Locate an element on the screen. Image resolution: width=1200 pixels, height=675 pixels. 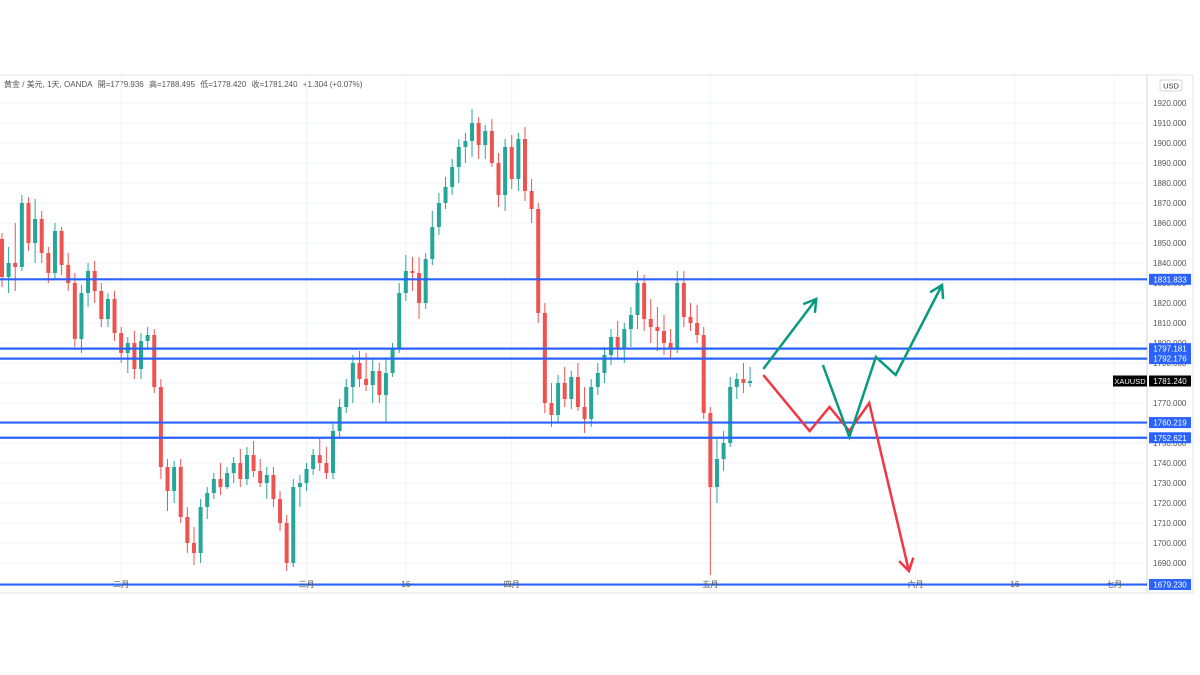
support-1760-tag is located at coordinates (1170, 423).